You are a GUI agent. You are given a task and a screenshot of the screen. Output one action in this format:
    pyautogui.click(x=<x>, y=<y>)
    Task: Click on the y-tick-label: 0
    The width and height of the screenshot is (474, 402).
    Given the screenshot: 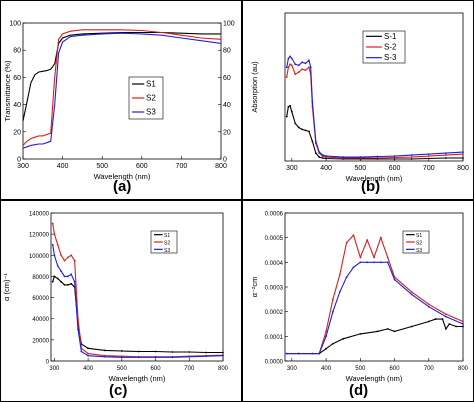 What is the action you would take?
    pyautogui.click(x=48, y=363)
    